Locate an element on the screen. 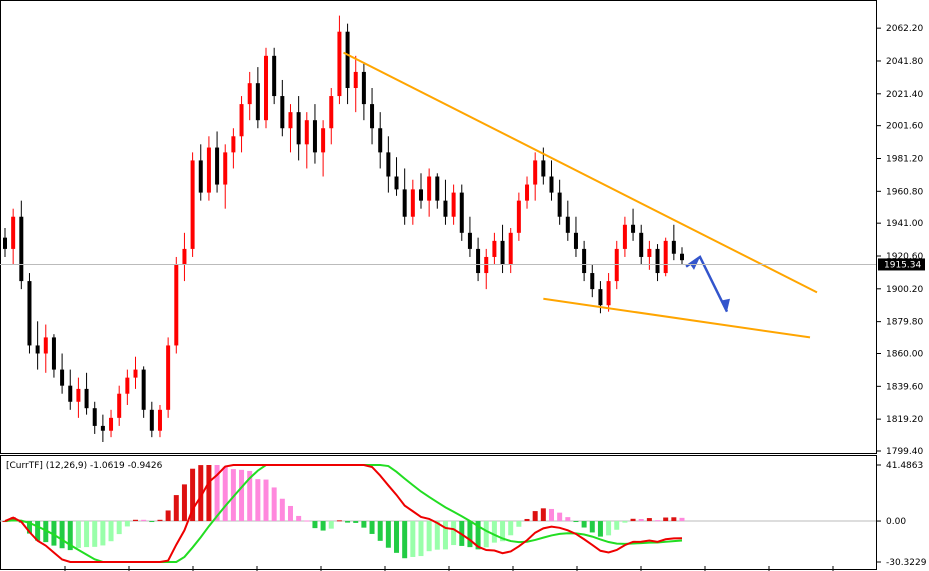  price-tick-label: 1960.80 is located at coordinates (904, 192).